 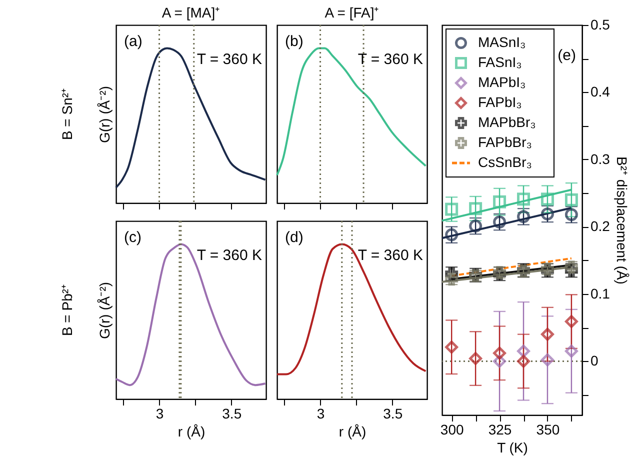 What do you see at coordinates (512, 448) in the screenshot?
I see `x-axis-title: T (K)` at bounding box center [512, 448].